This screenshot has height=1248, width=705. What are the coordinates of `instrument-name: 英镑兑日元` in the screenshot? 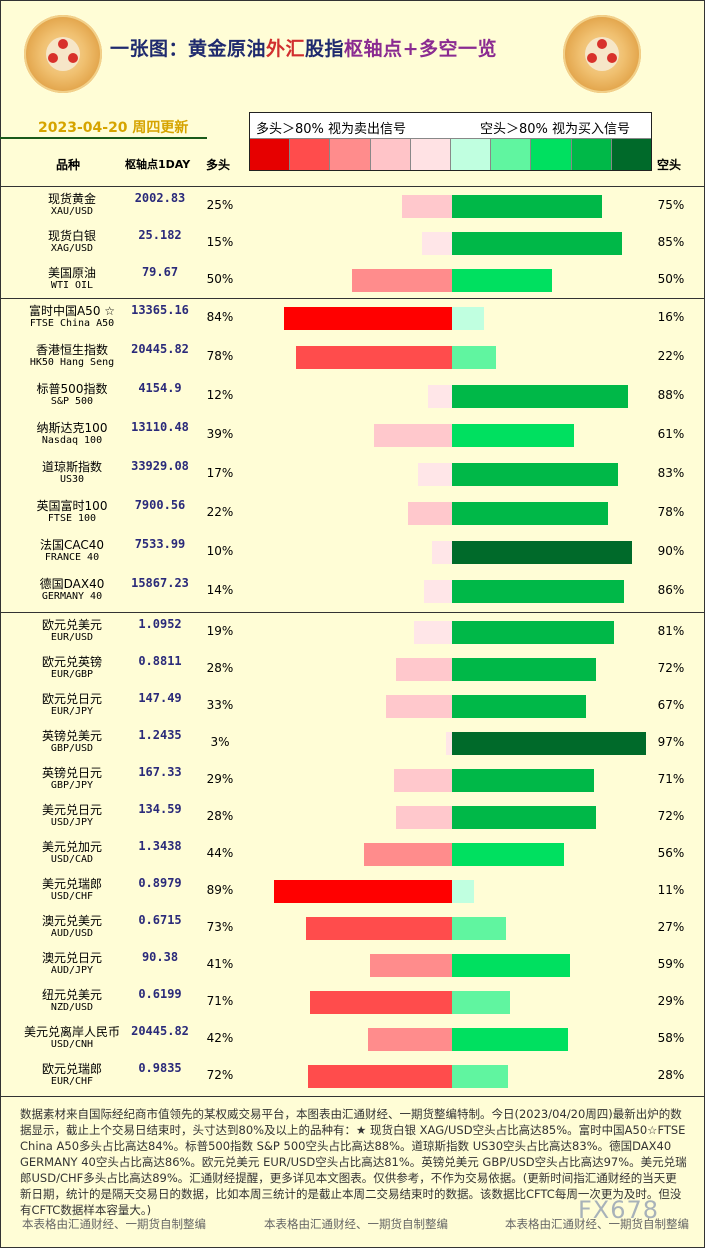 It's located at (71, 773).